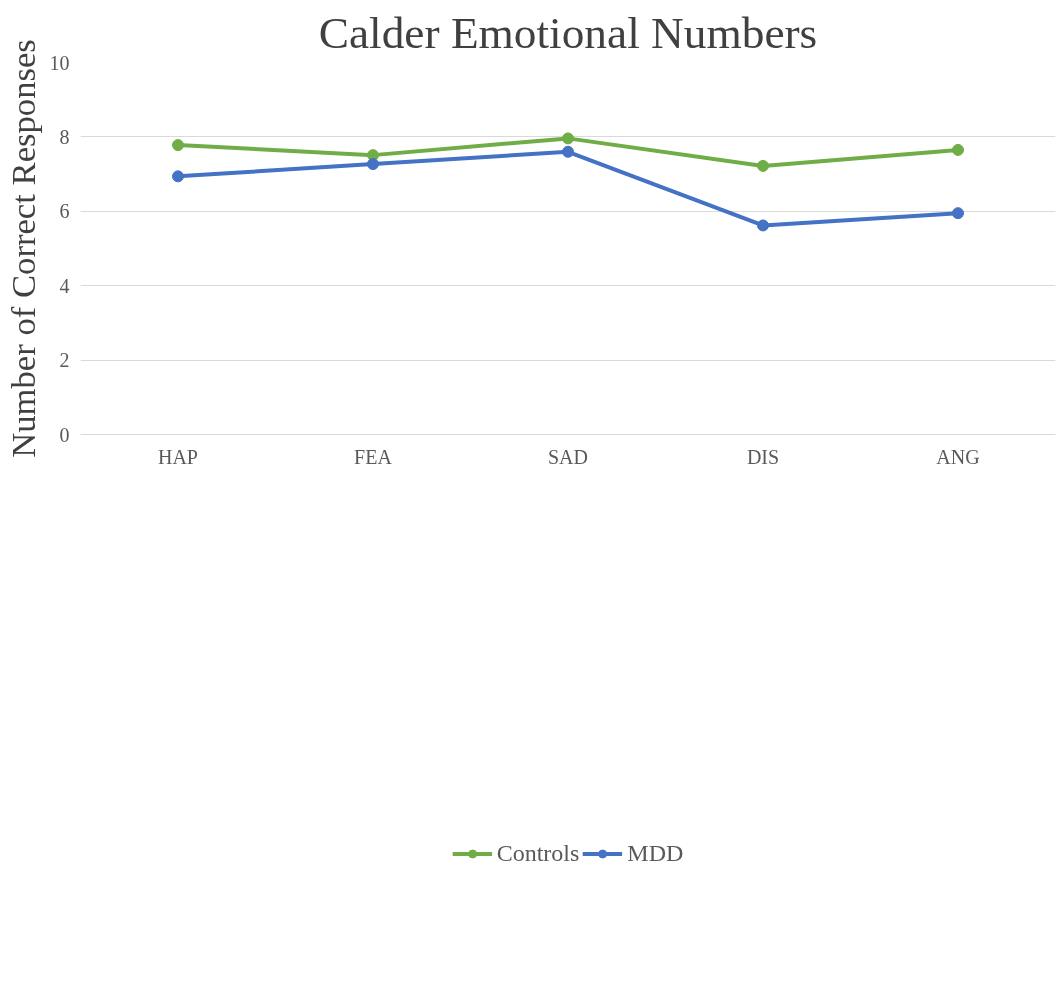  What do you see at coordinates (568, 32) in the screenshot?
I see `chart-title: Calder Emotional Numbers` at bounding box center [568, 32].